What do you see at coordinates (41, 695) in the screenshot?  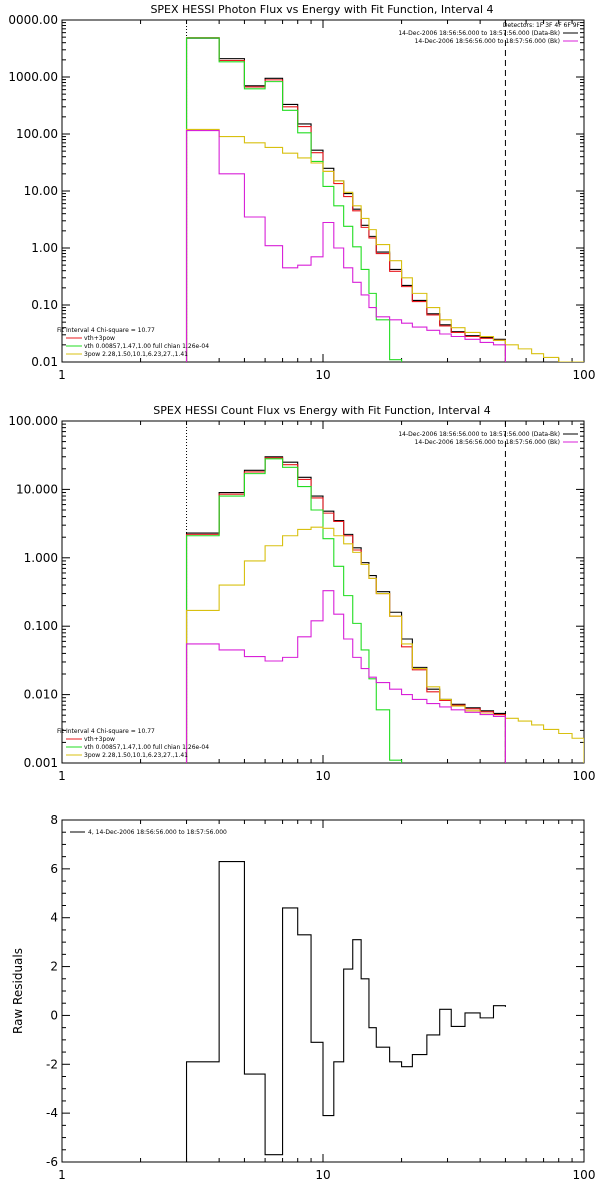 I see `y-tick-label: 0.010` at bounding box center [41, 695].